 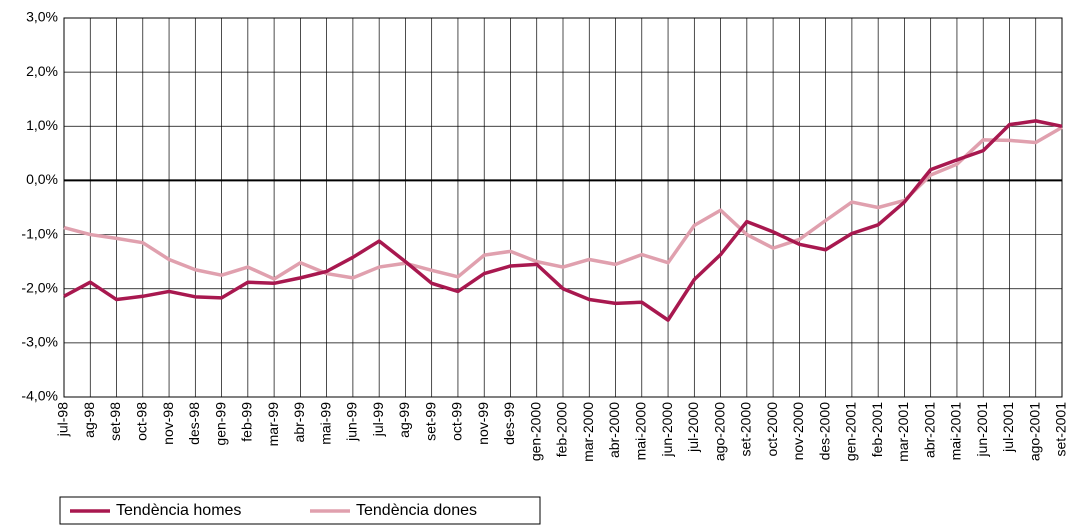 What do you see at coordinates (824, 431) in the screenshot?
I see `x-tick-label: des-2000` at bounding box center [824, 431].